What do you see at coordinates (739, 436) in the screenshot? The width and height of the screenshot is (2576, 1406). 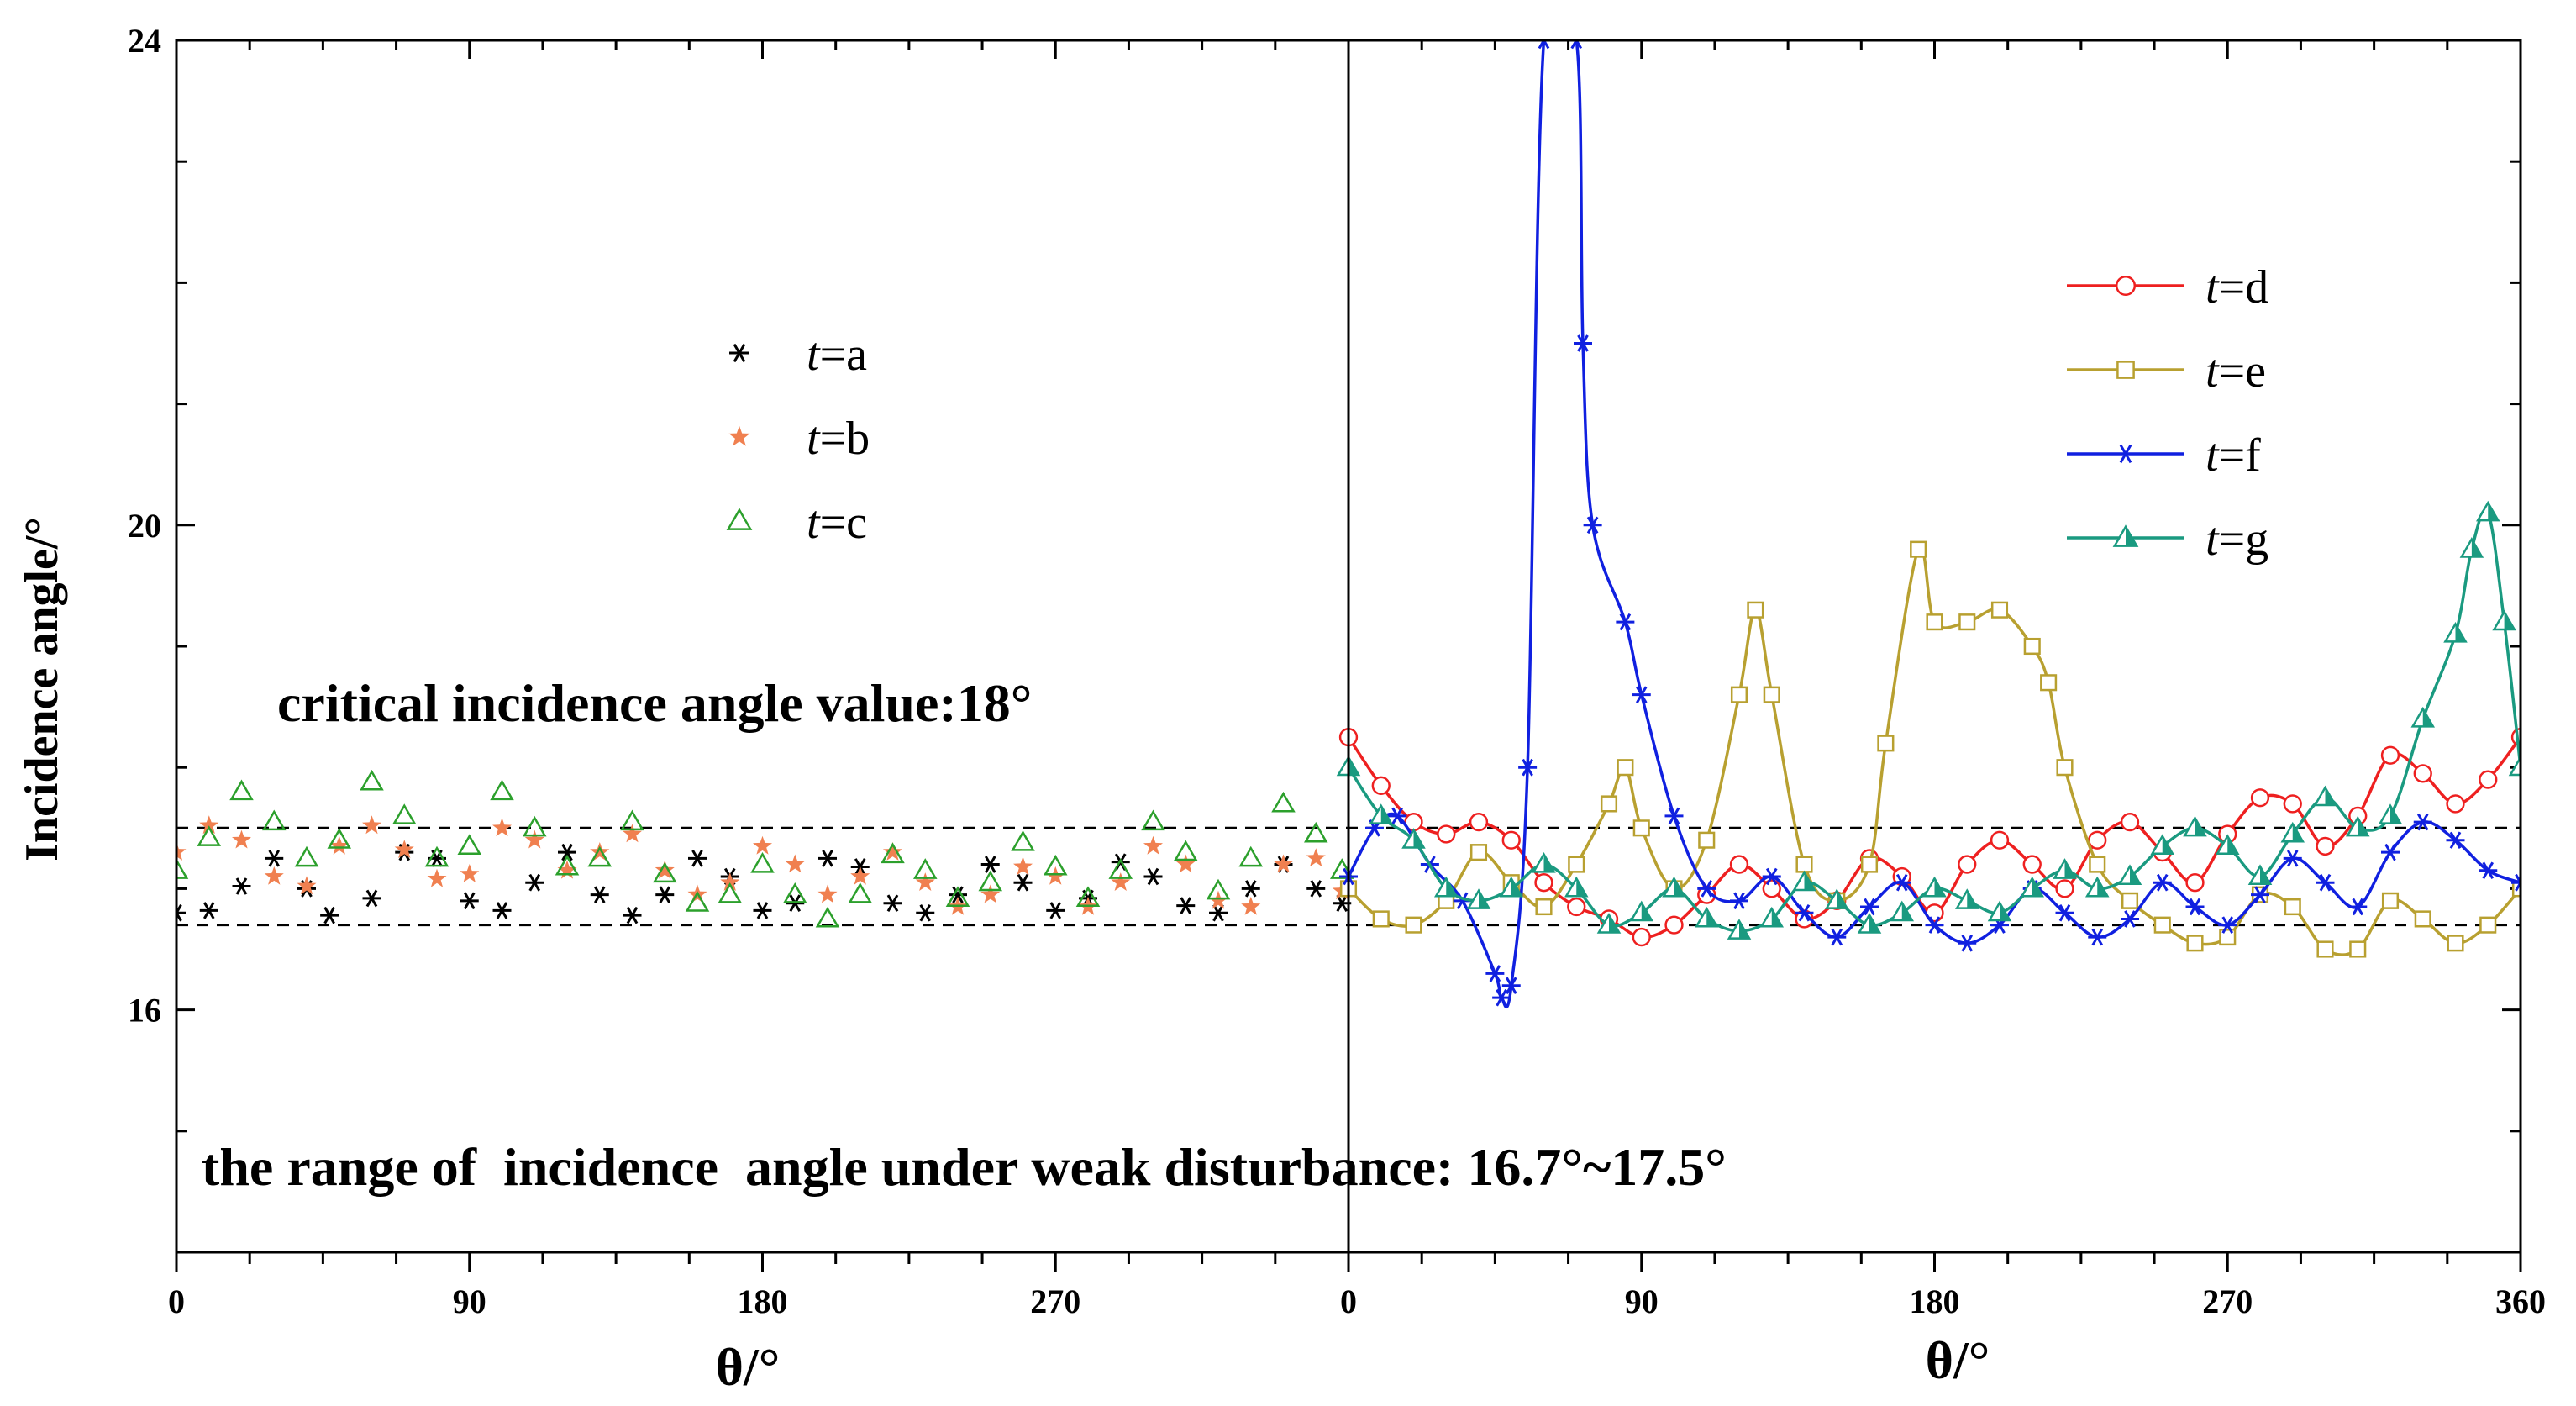 I see `legend-marker-b` at bounding box center [739, 436].